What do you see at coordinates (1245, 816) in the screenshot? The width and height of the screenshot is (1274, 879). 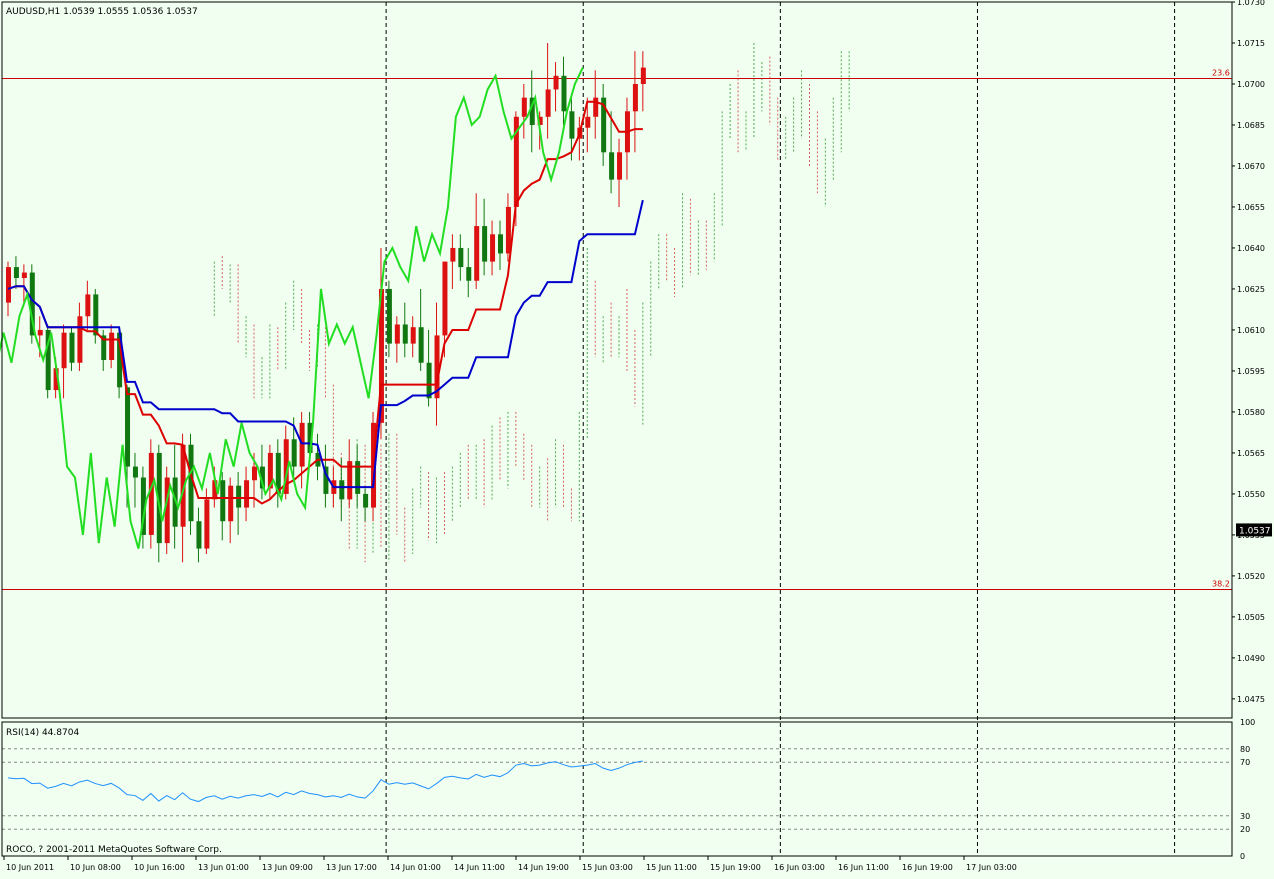 I see `rsi-tick-label: 30` at bounding box center [1245, 816].